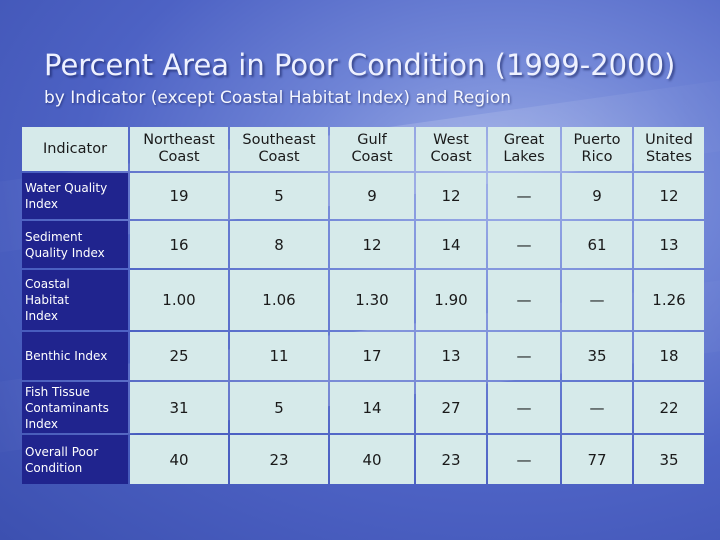 The image size is (720, 540). I want to click on table-cell: 27, so click(451, 407).